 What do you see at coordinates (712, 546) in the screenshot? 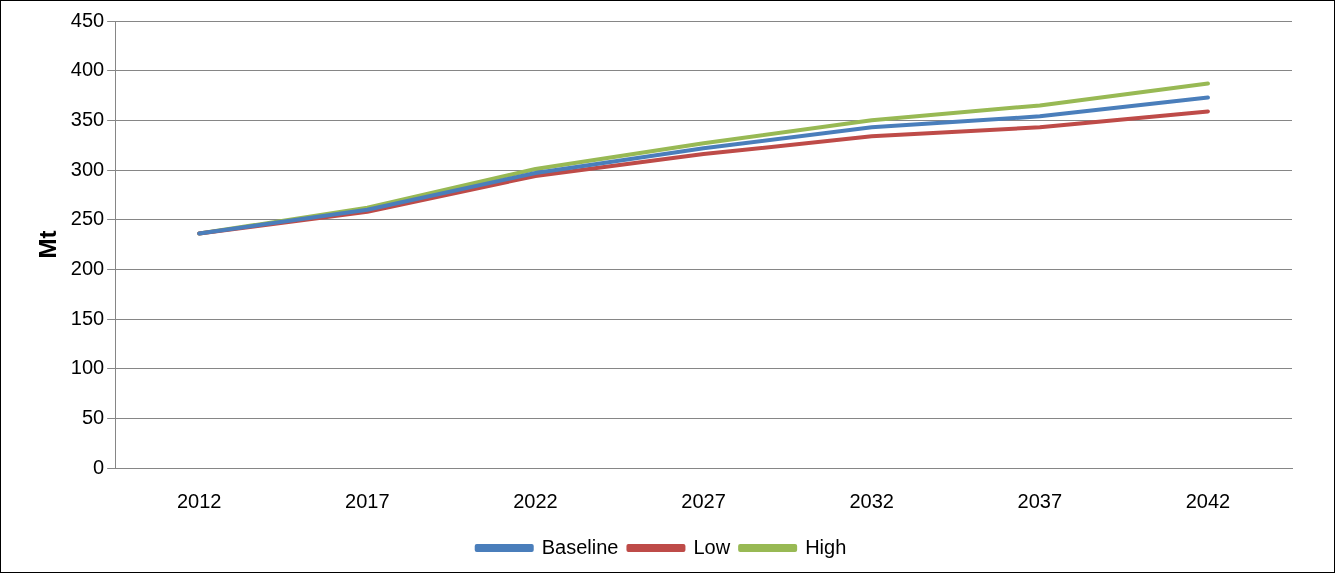
I see `legend-label: Low` at bounding box center [712, 546].